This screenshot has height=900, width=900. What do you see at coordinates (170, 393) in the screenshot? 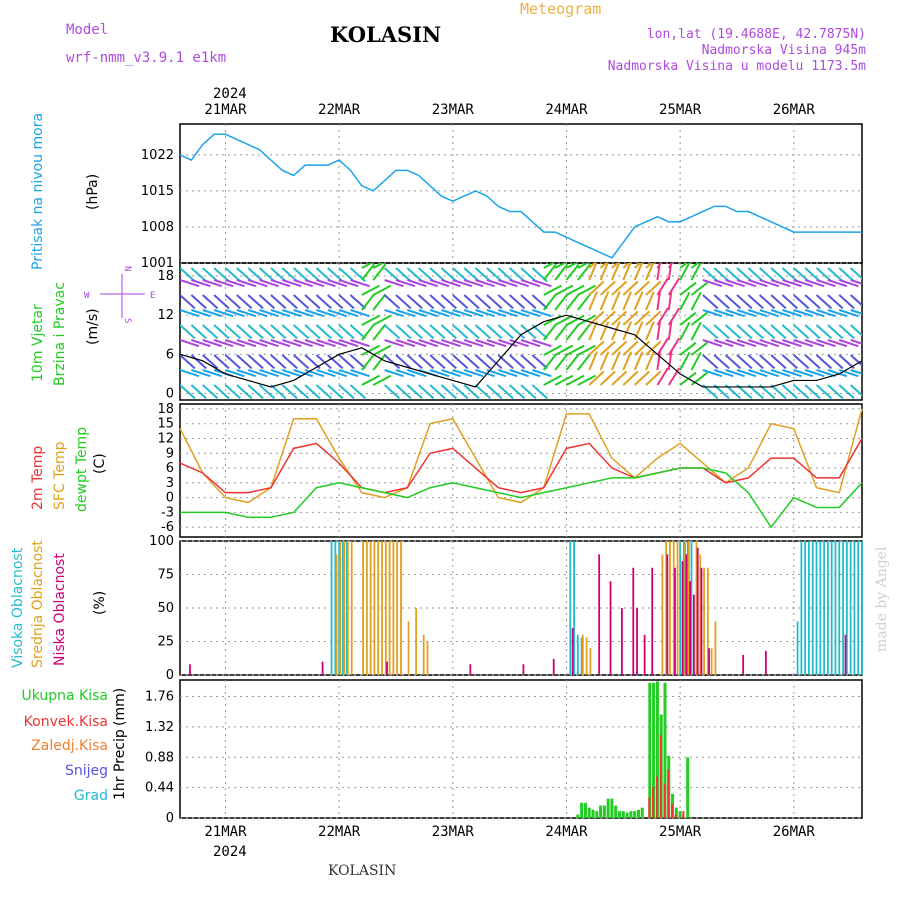
I see `y-tick-label: 0` at bounding box center [170, 393].